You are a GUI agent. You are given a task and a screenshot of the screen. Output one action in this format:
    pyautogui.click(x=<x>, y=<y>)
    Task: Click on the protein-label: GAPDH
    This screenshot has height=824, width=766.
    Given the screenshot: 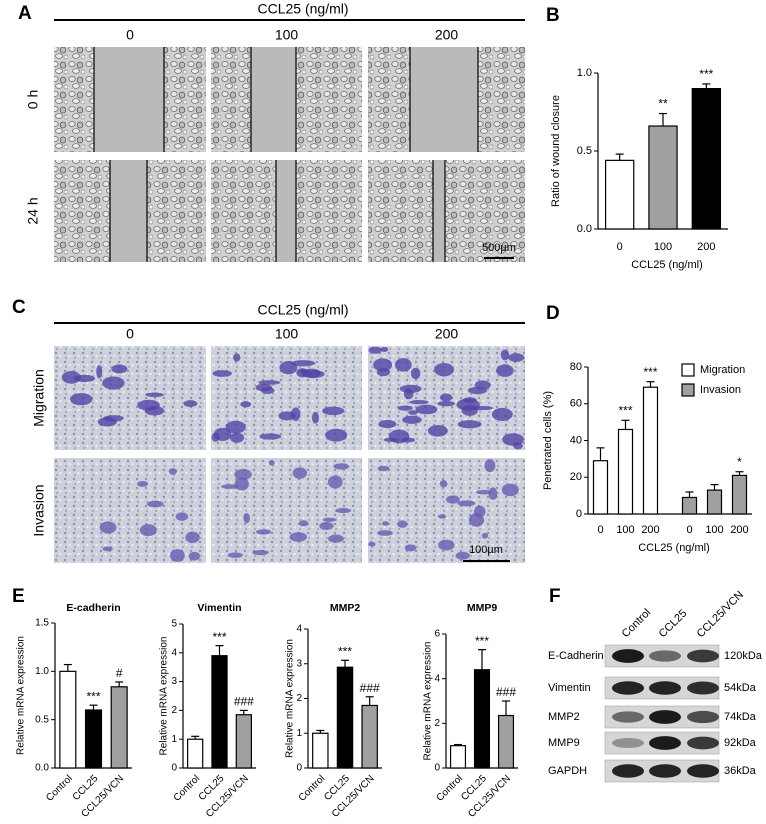 What is the action you would take?
    pyautogui.click(x=567, y=771)
    